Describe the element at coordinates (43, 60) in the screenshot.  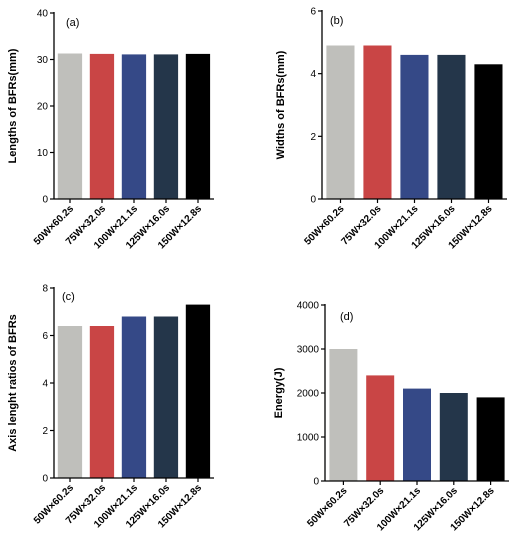
I see `y-tick-label: 30` at that location.